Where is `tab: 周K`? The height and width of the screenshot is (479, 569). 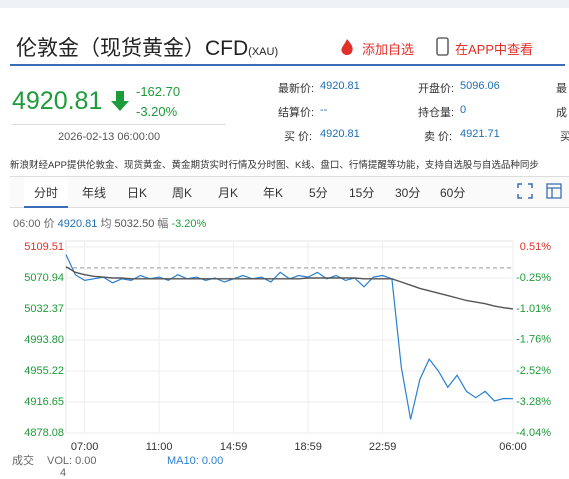 tab: 周K is located at coordinates (182, 193).